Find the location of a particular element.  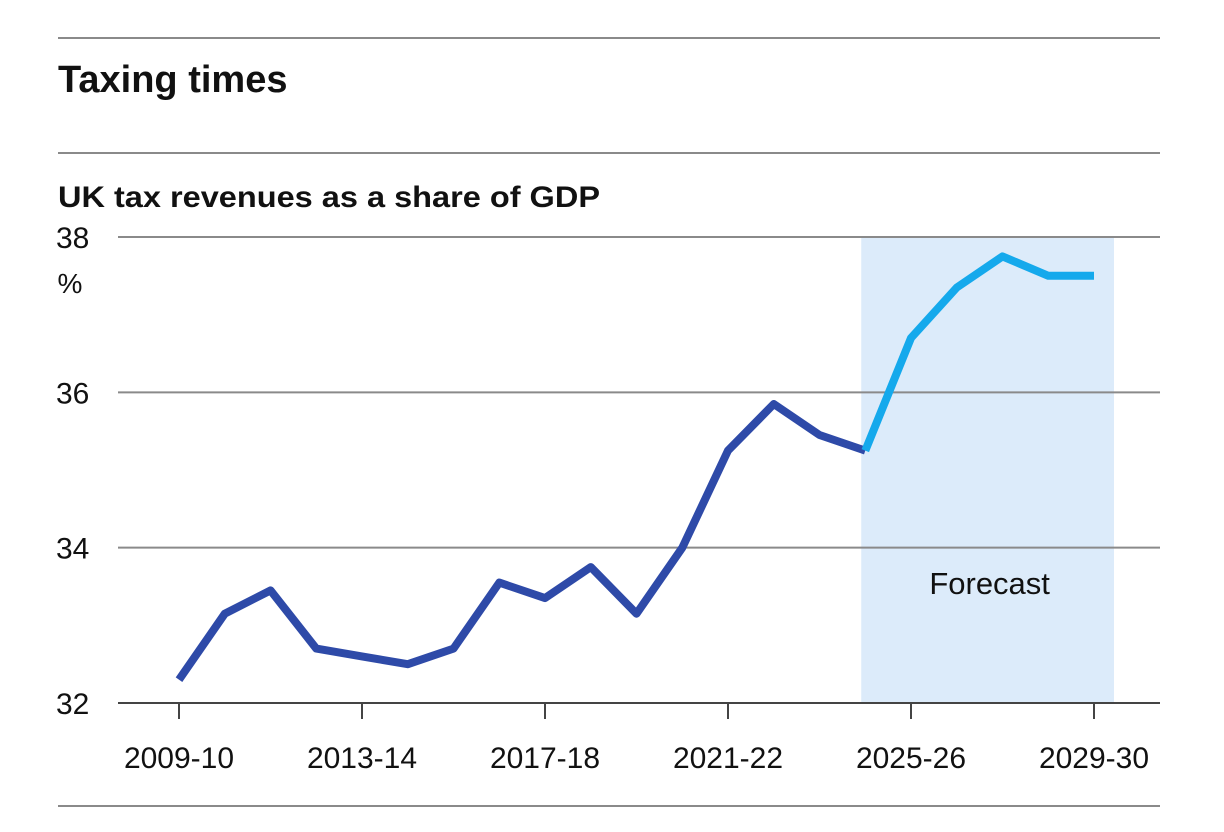

x-tick-label: 2017-18 is located at coordinates (545, 758).